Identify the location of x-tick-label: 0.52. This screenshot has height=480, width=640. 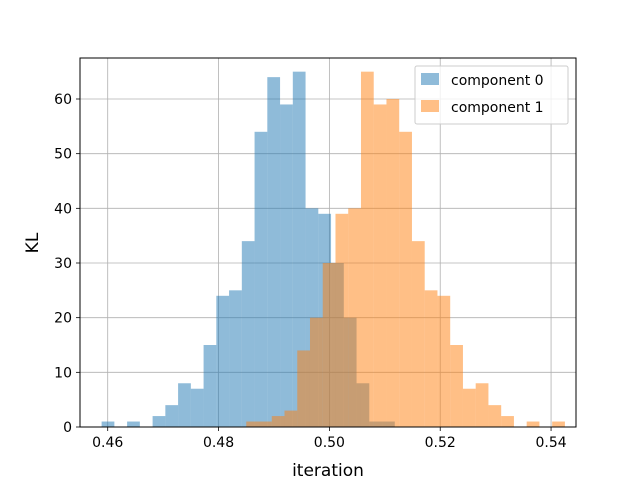
(440, 443).